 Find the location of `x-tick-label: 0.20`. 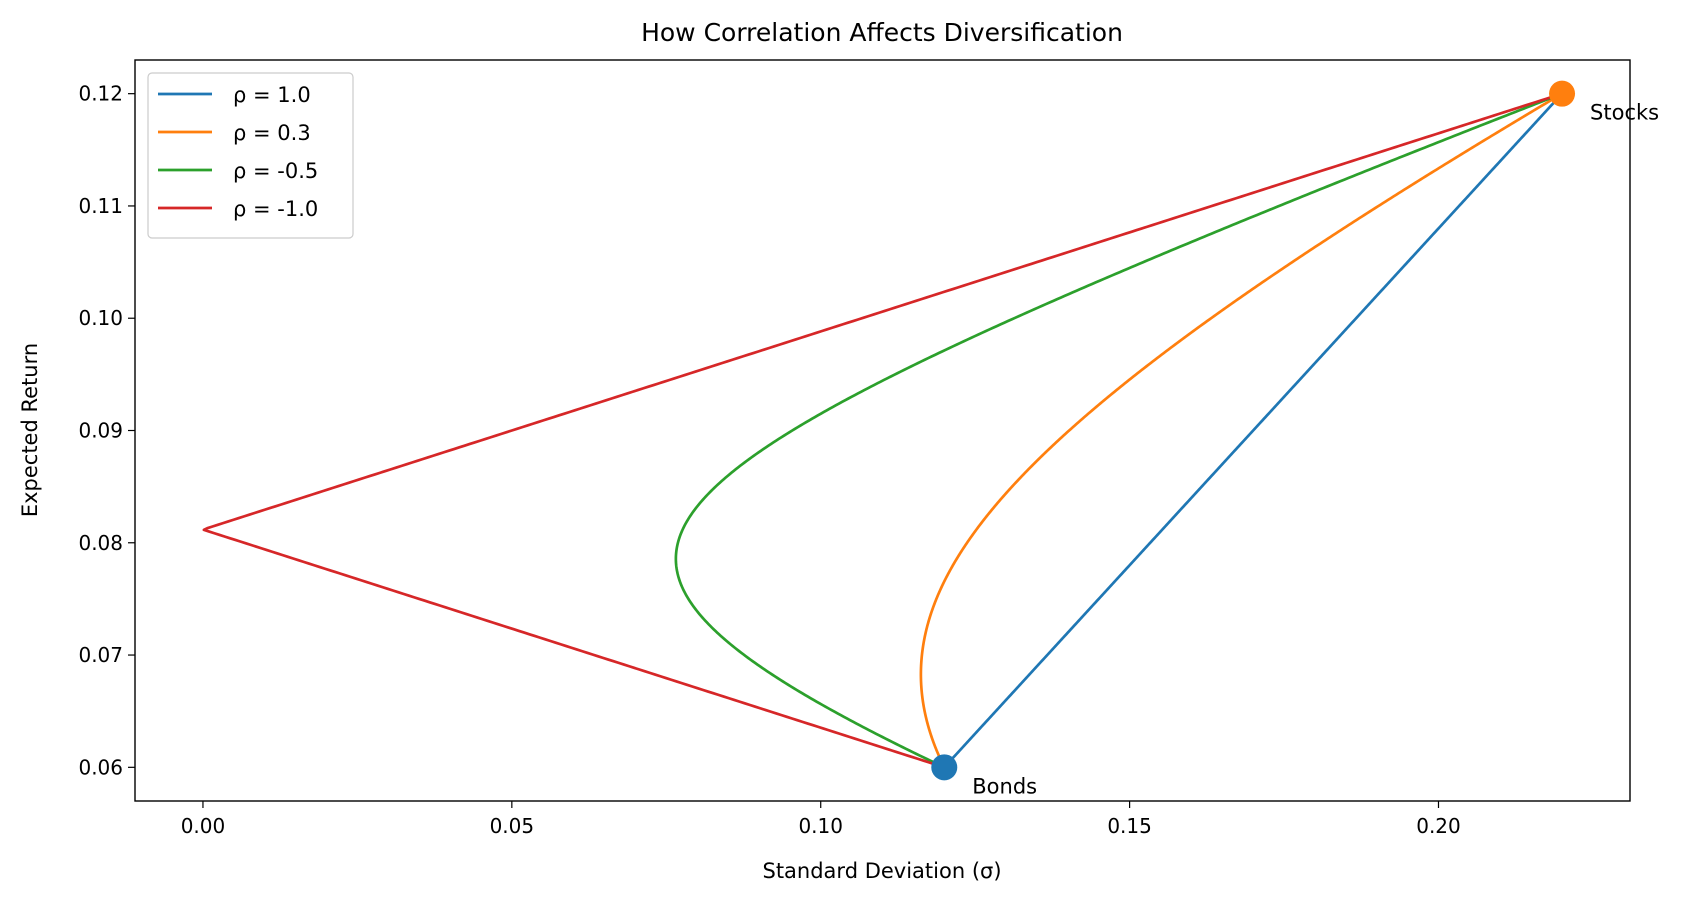

x-tick-label: 0.20 is located at coordinates (1438, 826).